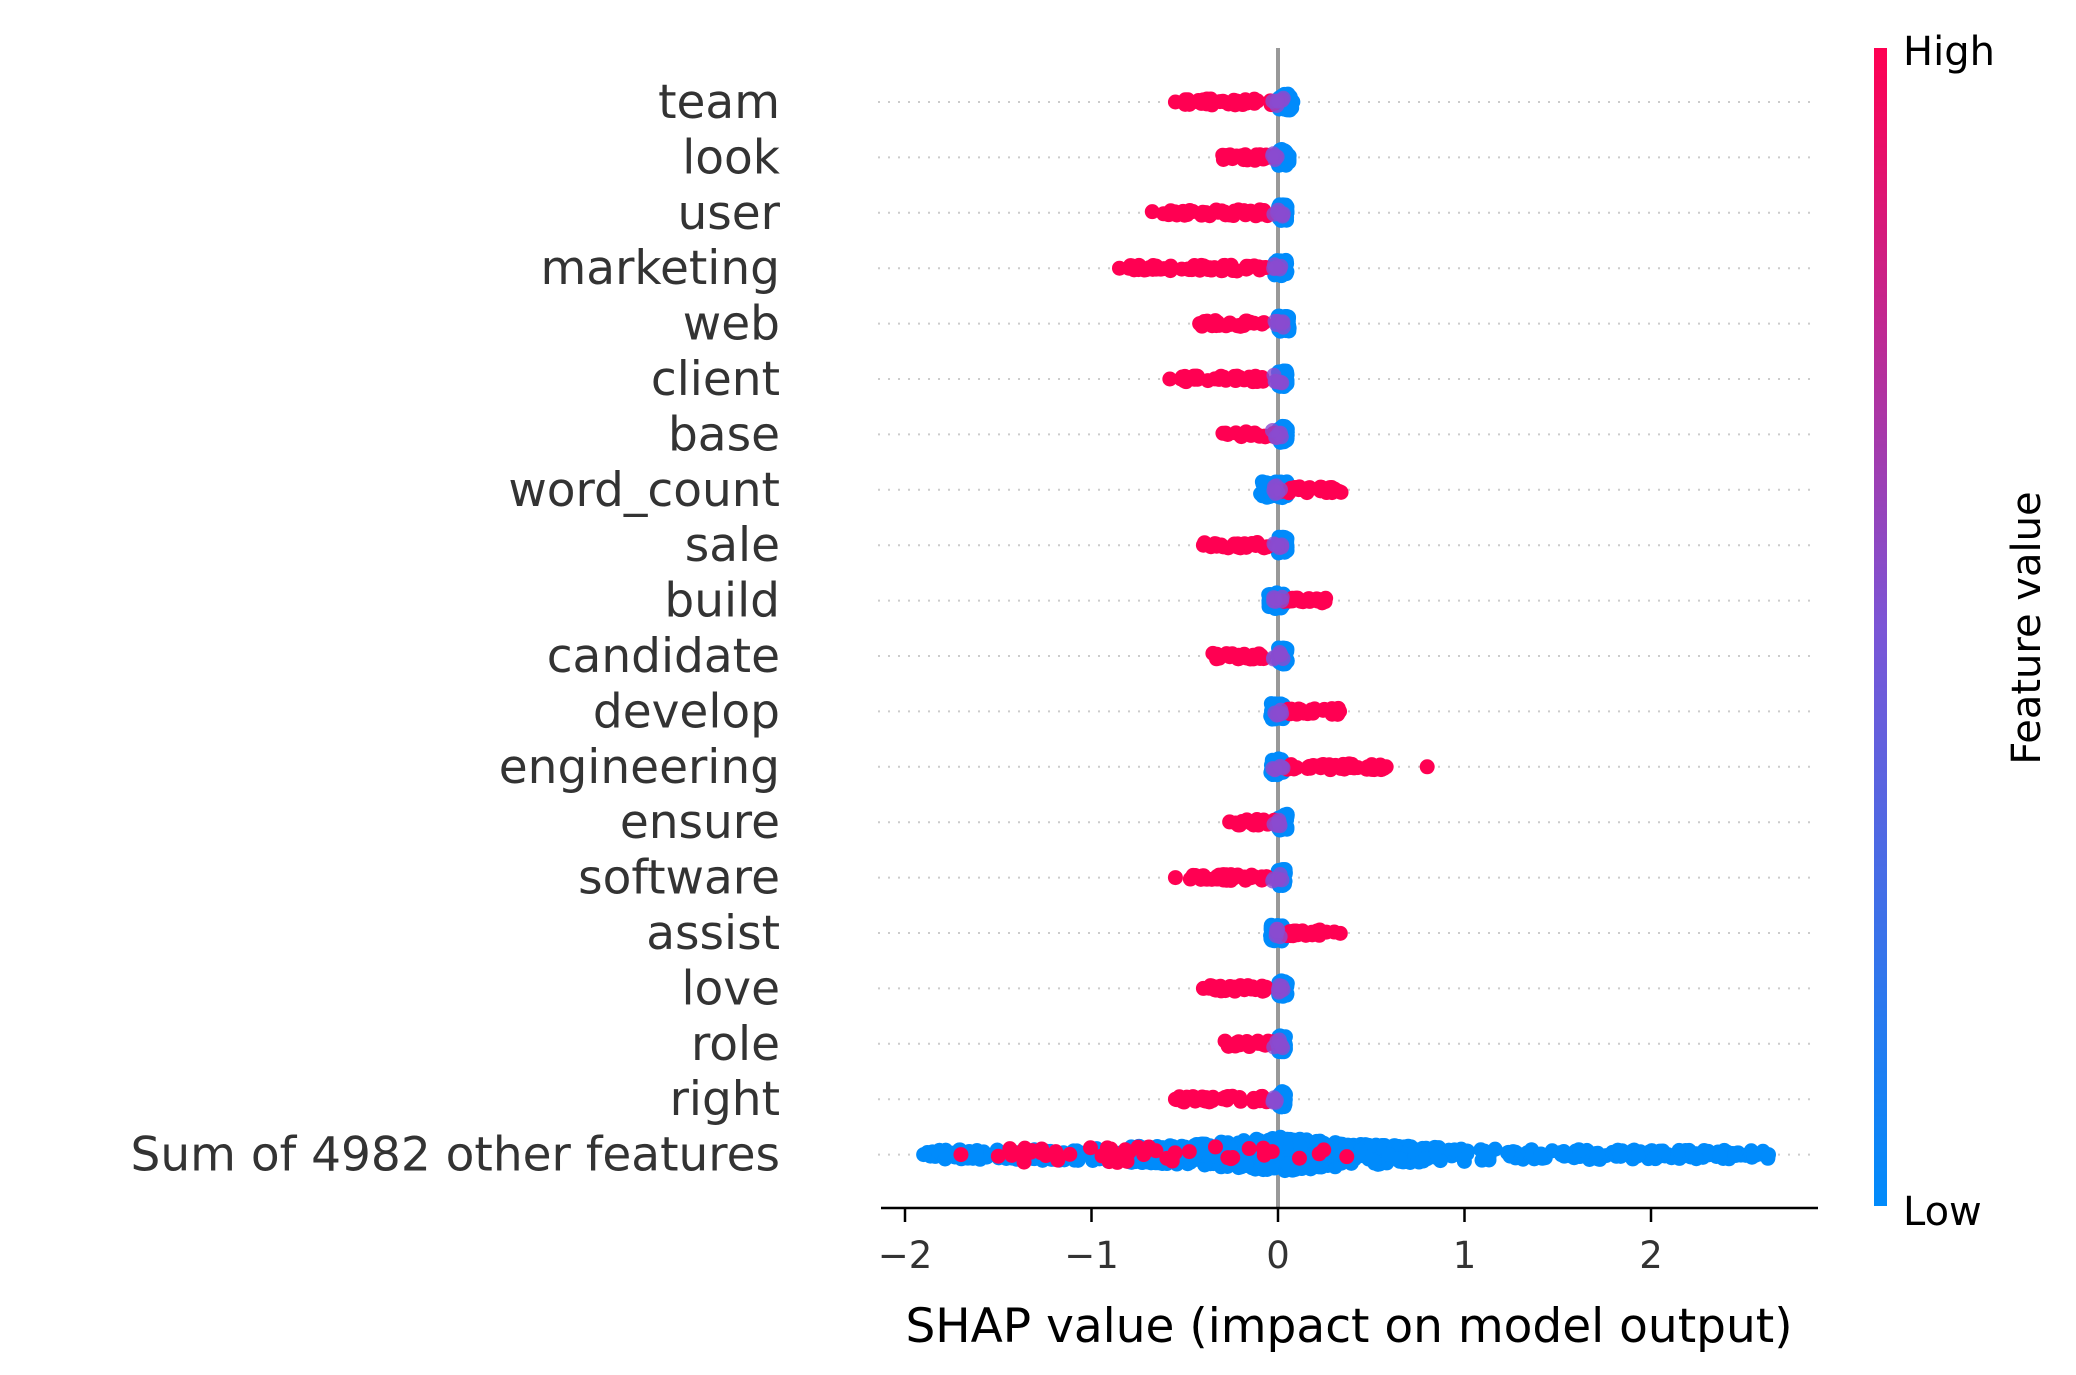  What do you see at coordinates (679, 878) in the screenshot?
I see `feature-label: software` at bounding box center [679, 878].